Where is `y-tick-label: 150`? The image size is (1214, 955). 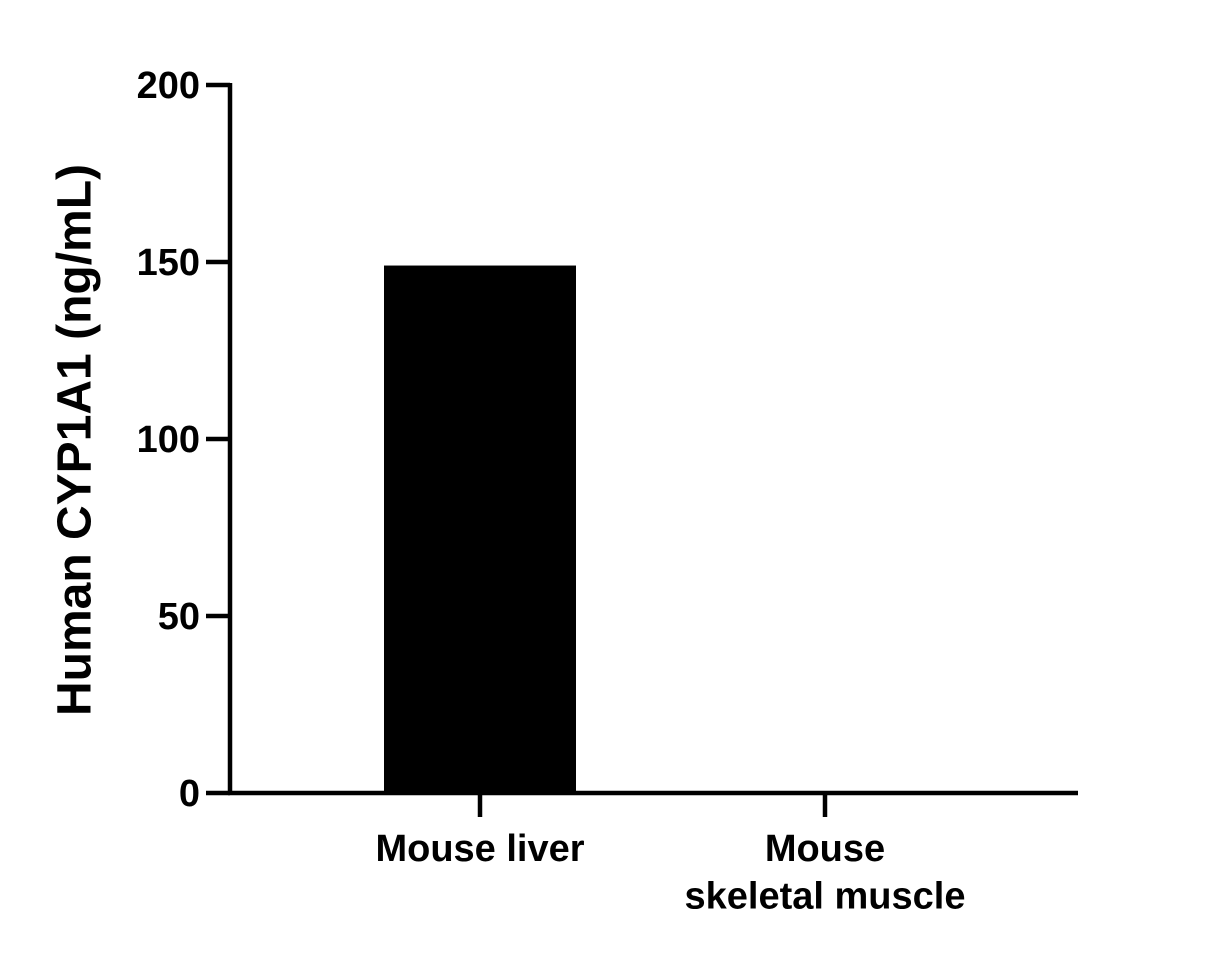 y-tick-label: 150 is located at coordinates (168, 263).